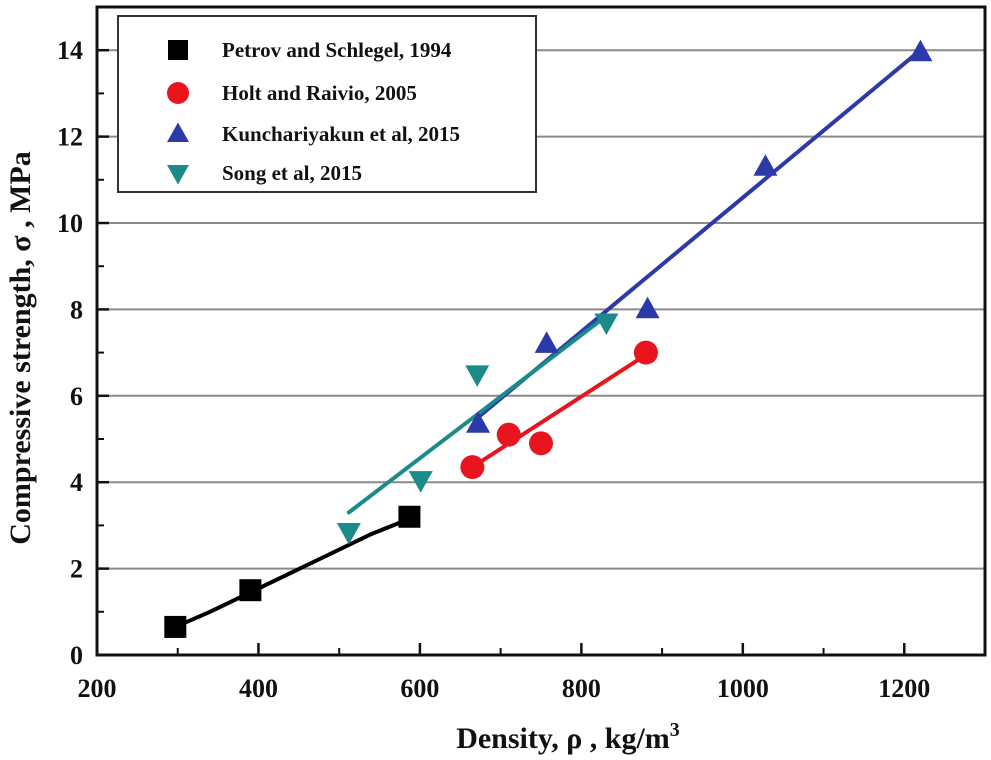 This screenshot has width=991, height=760. What do you see at coordinates (76, 309) in the screenshot?
I see `y-tick-label: 8` at bounding box center [76, 309].